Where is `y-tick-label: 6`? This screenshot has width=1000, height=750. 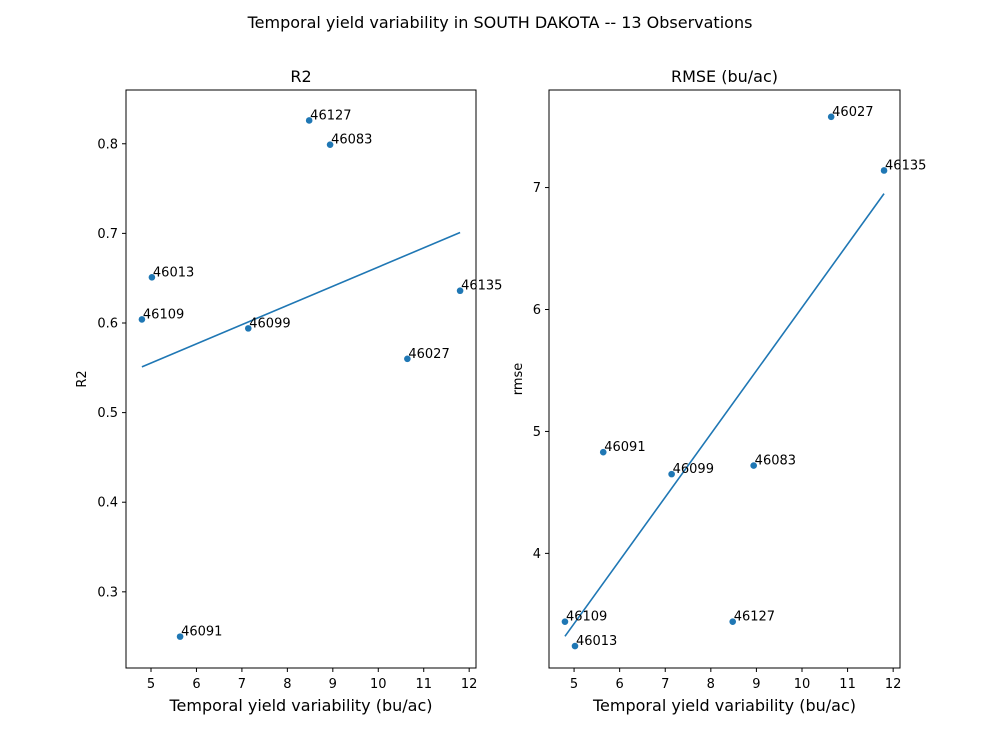 y-tick-label: 6 is located at coordinates (537, 310).